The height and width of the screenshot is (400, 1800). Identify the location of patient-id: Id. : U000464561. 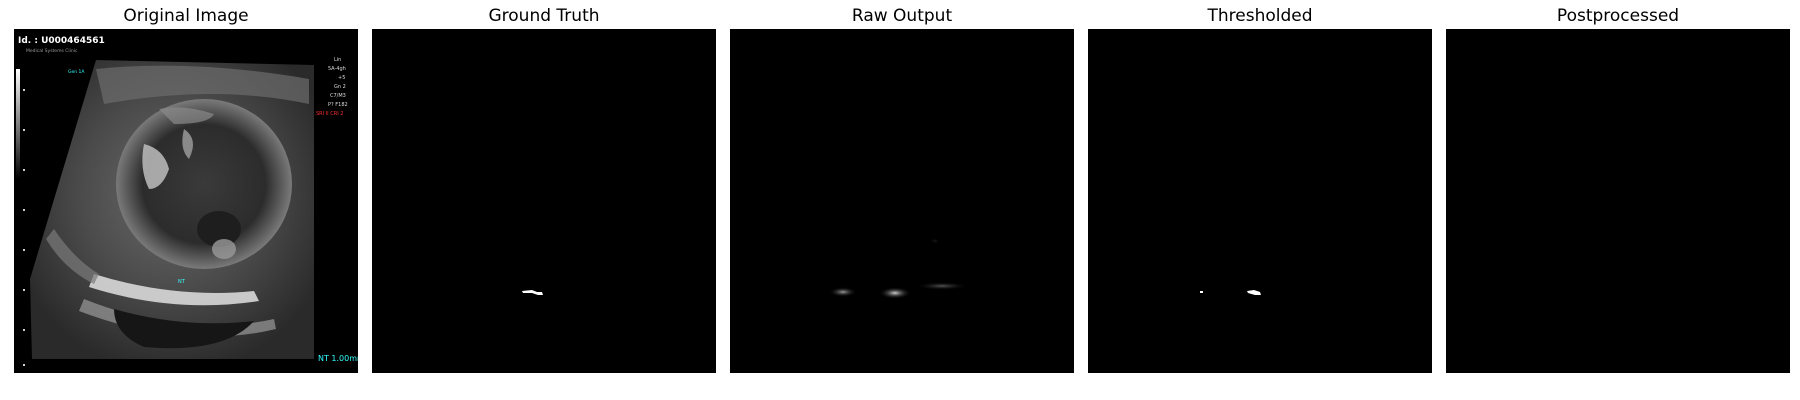
(61, 41).